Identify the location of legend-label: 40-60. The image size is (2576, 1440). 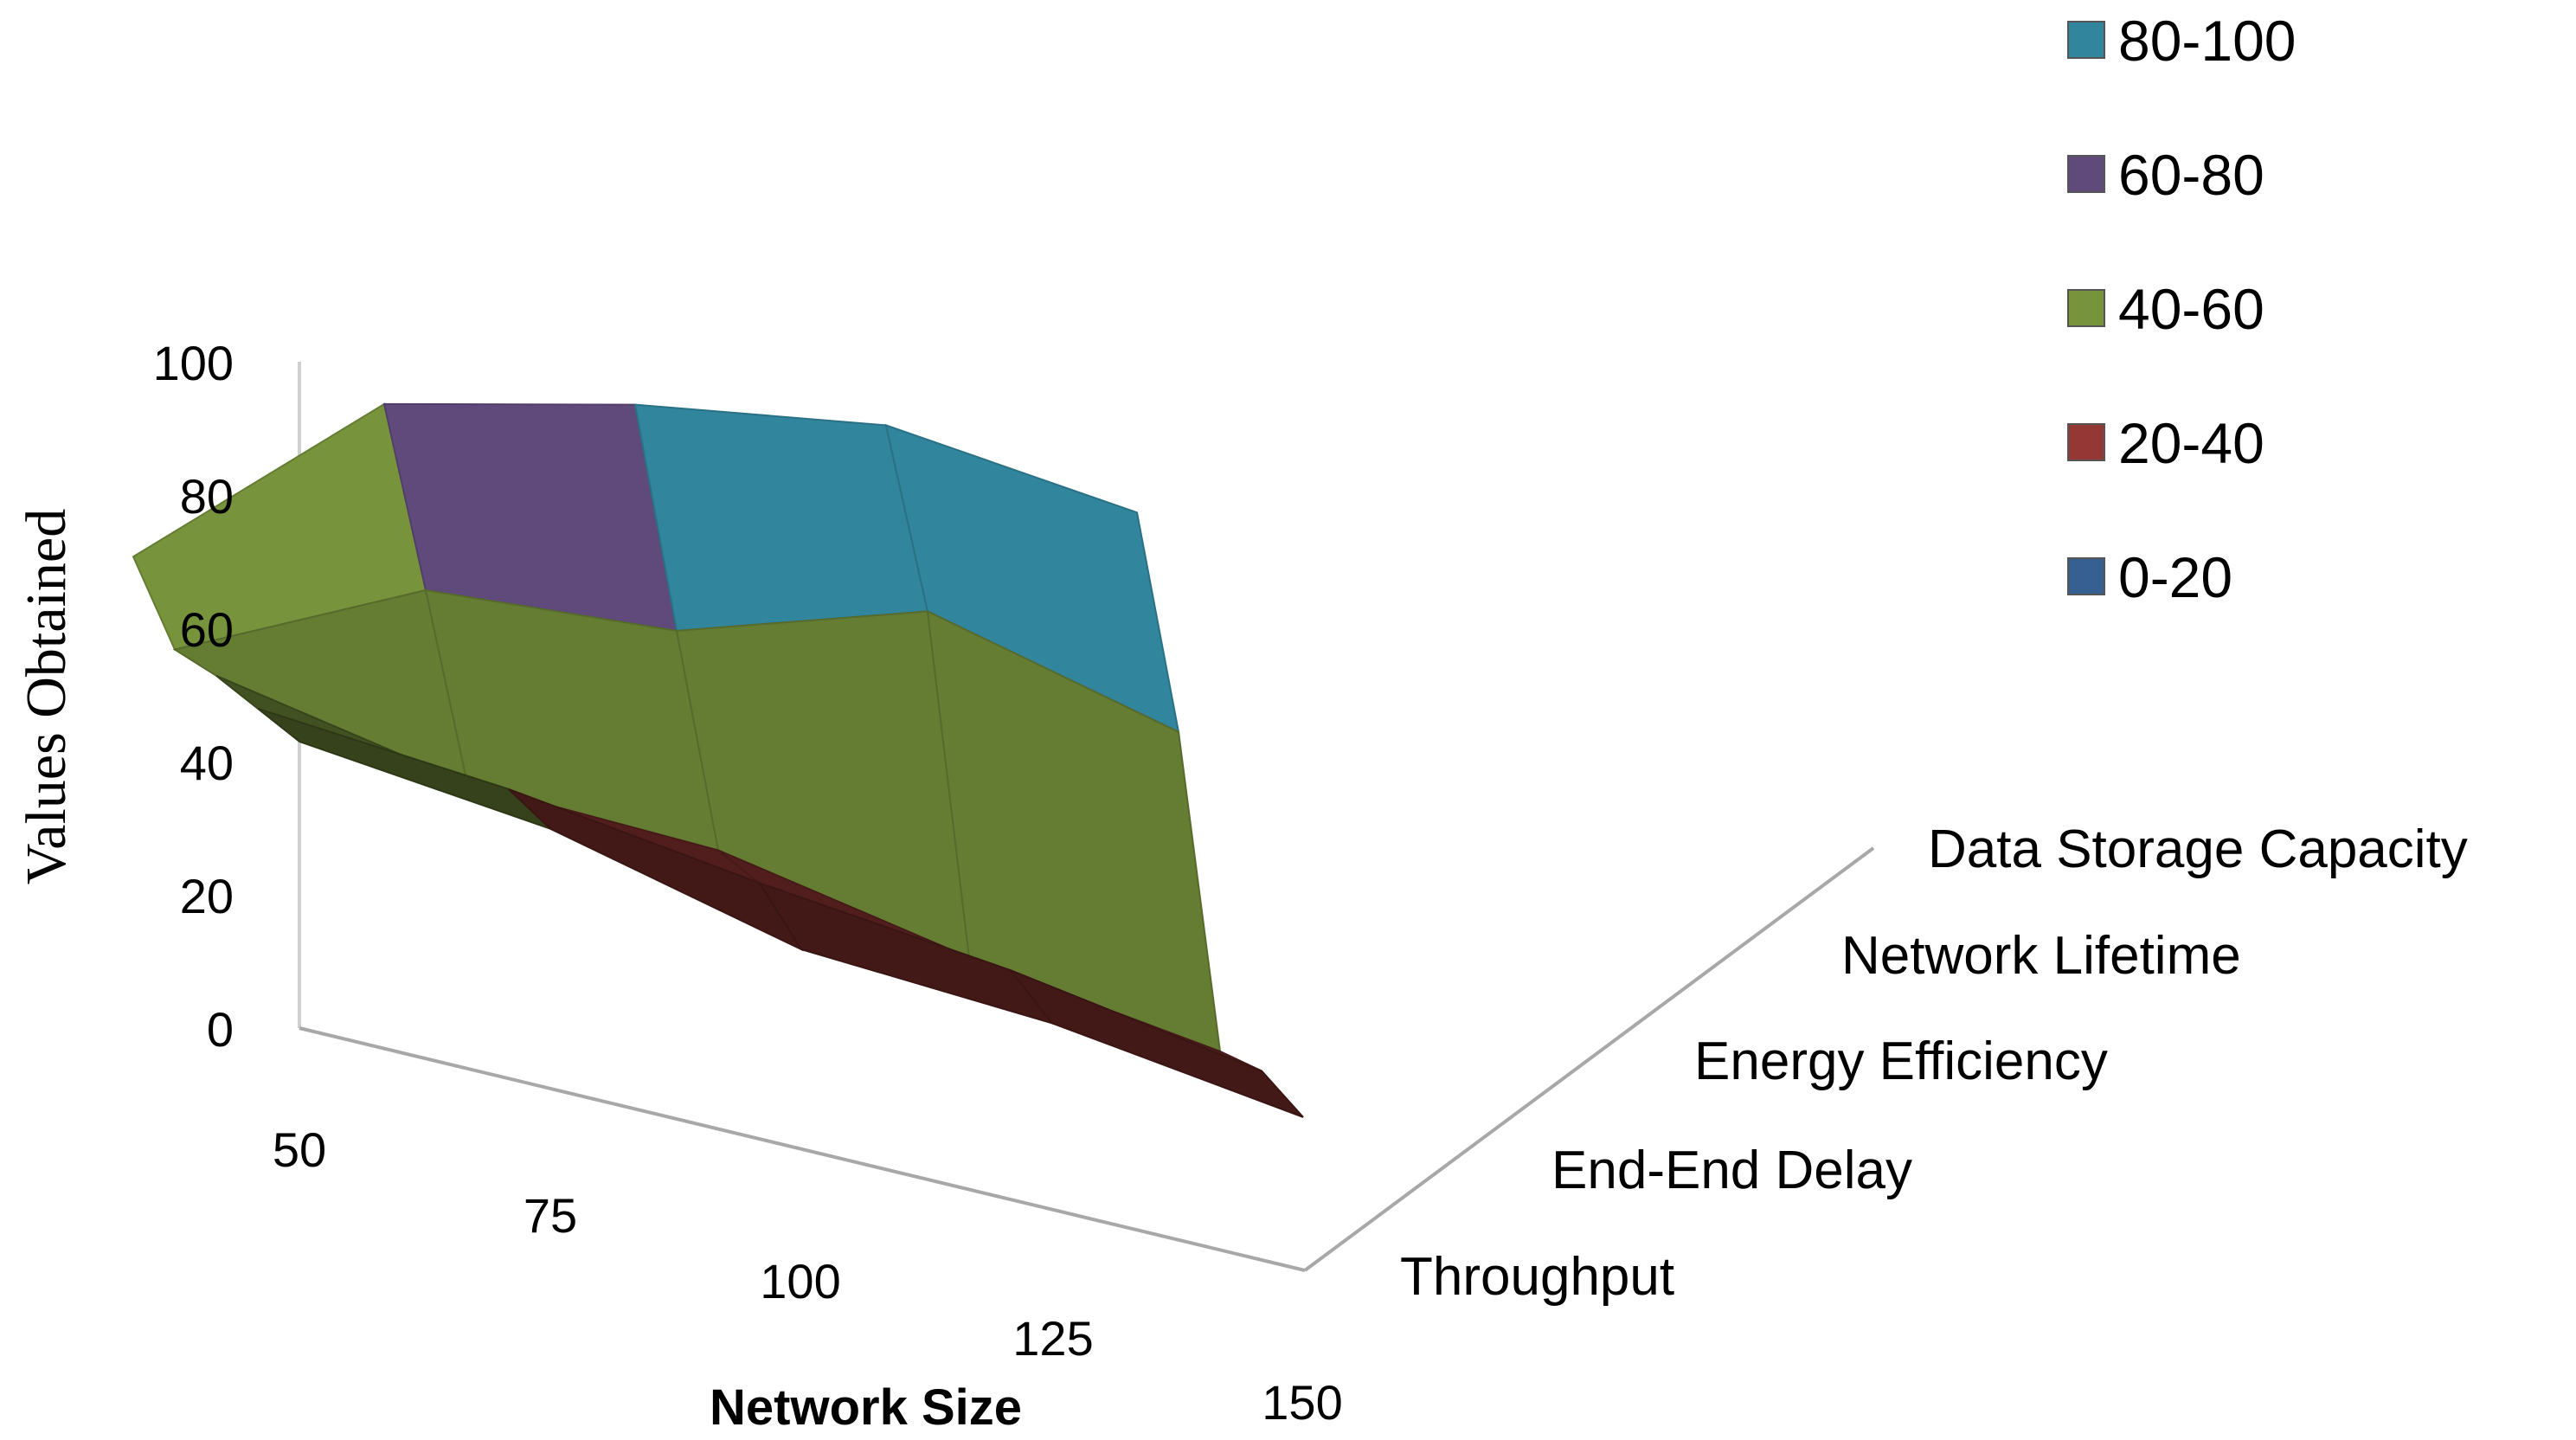
(2191, 309).